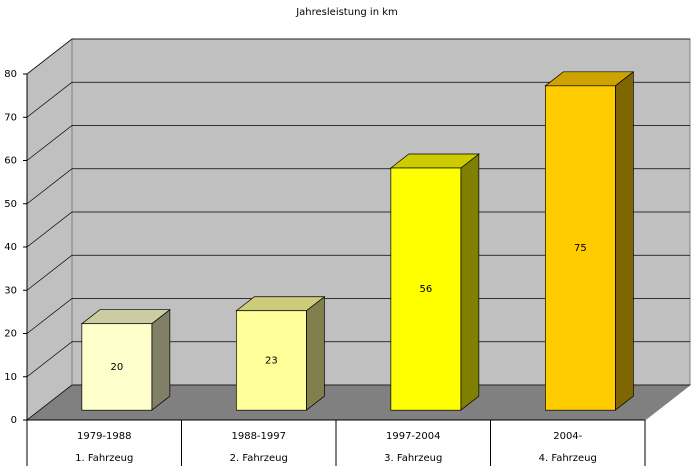  Describe the element at coordinates (104, 458) in the screenshot. I see `x-group-label: 1. Fahrzeug` at that location.